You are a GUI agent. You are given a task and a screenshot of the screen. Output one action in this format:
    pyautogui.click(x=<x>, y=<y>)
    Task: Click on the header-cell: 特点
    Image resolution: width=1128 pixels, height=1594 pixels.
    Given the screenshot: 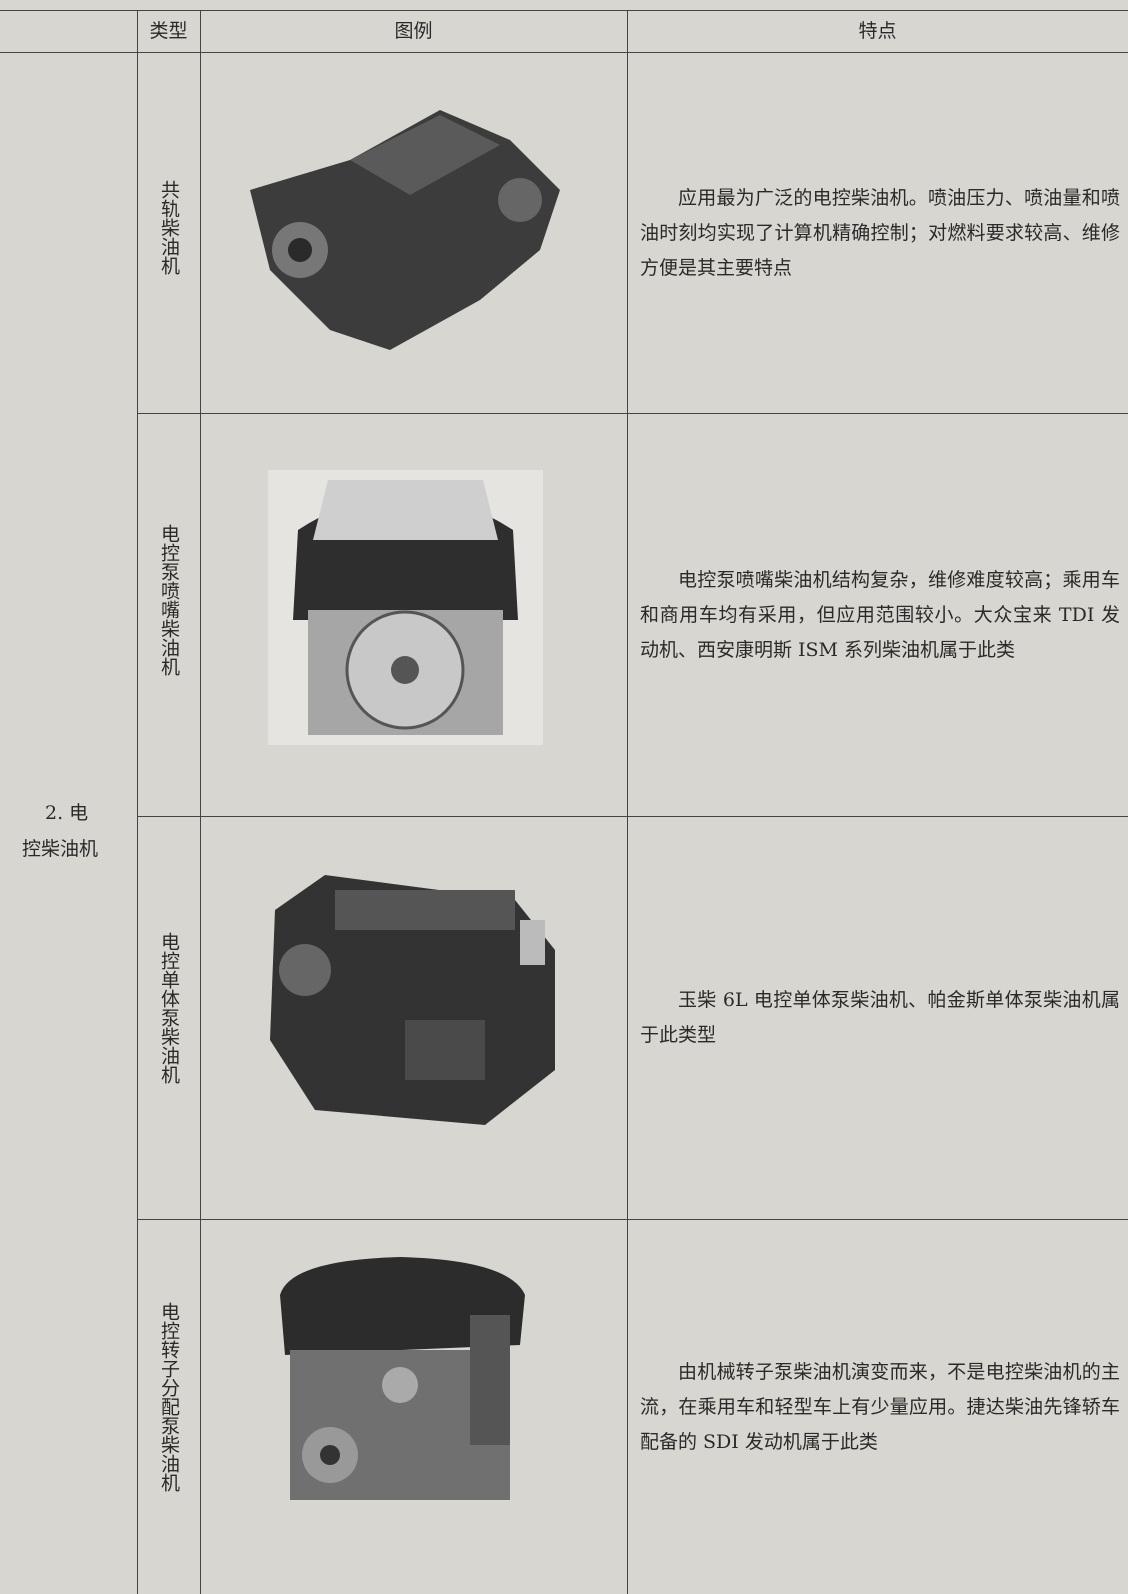 What is the action you would take?
    pyautogui.click(x=877, y=31)
    